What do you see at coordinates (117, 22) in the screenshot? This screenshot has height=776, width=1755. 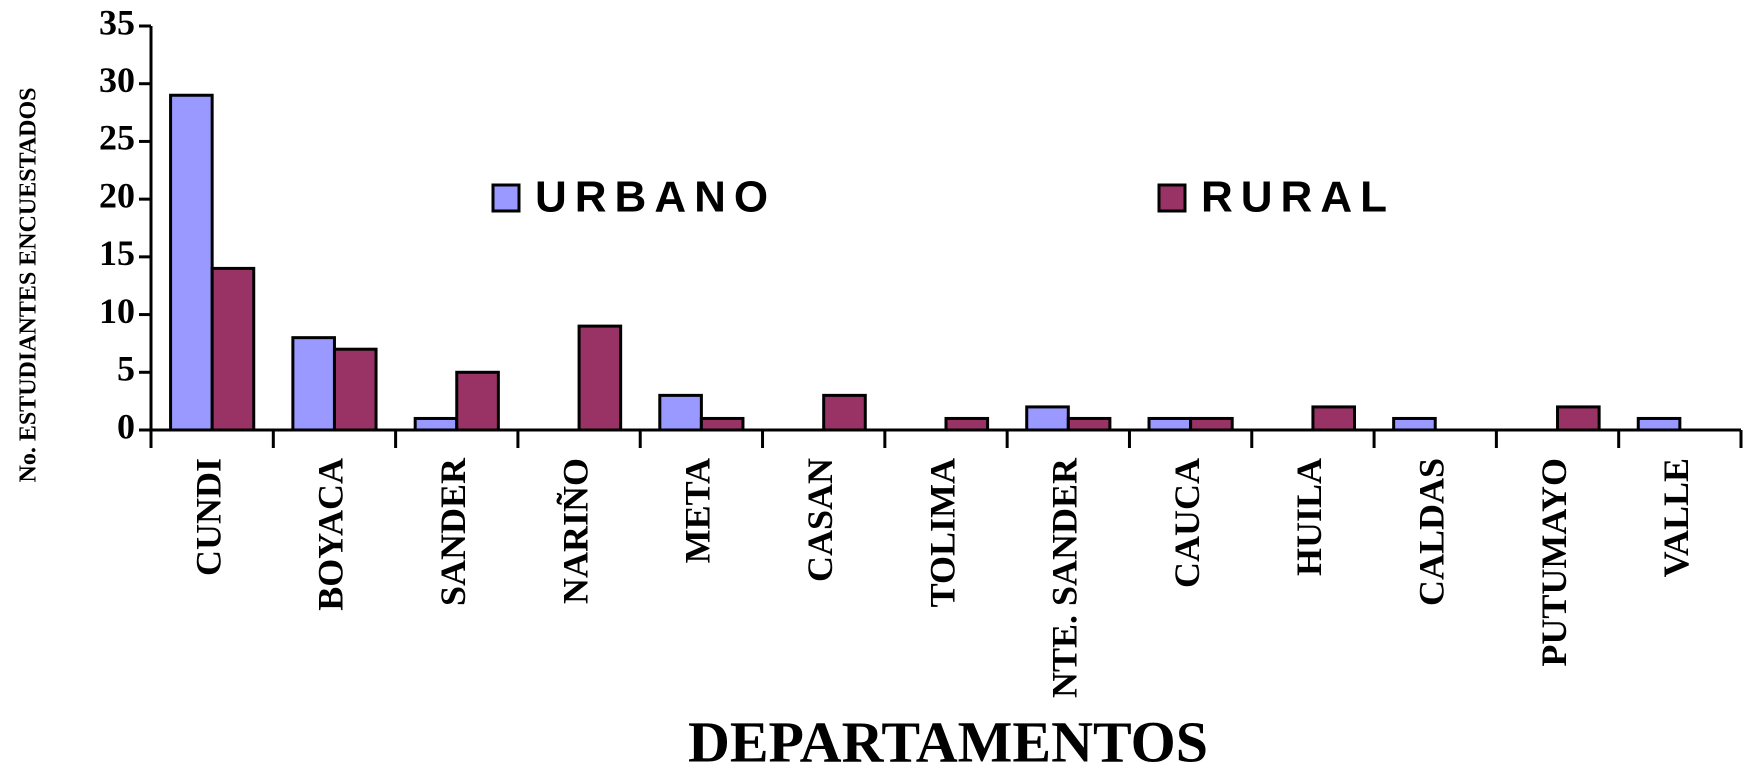 I see `y-tick-label: 35` at bounding box center [117, 22].